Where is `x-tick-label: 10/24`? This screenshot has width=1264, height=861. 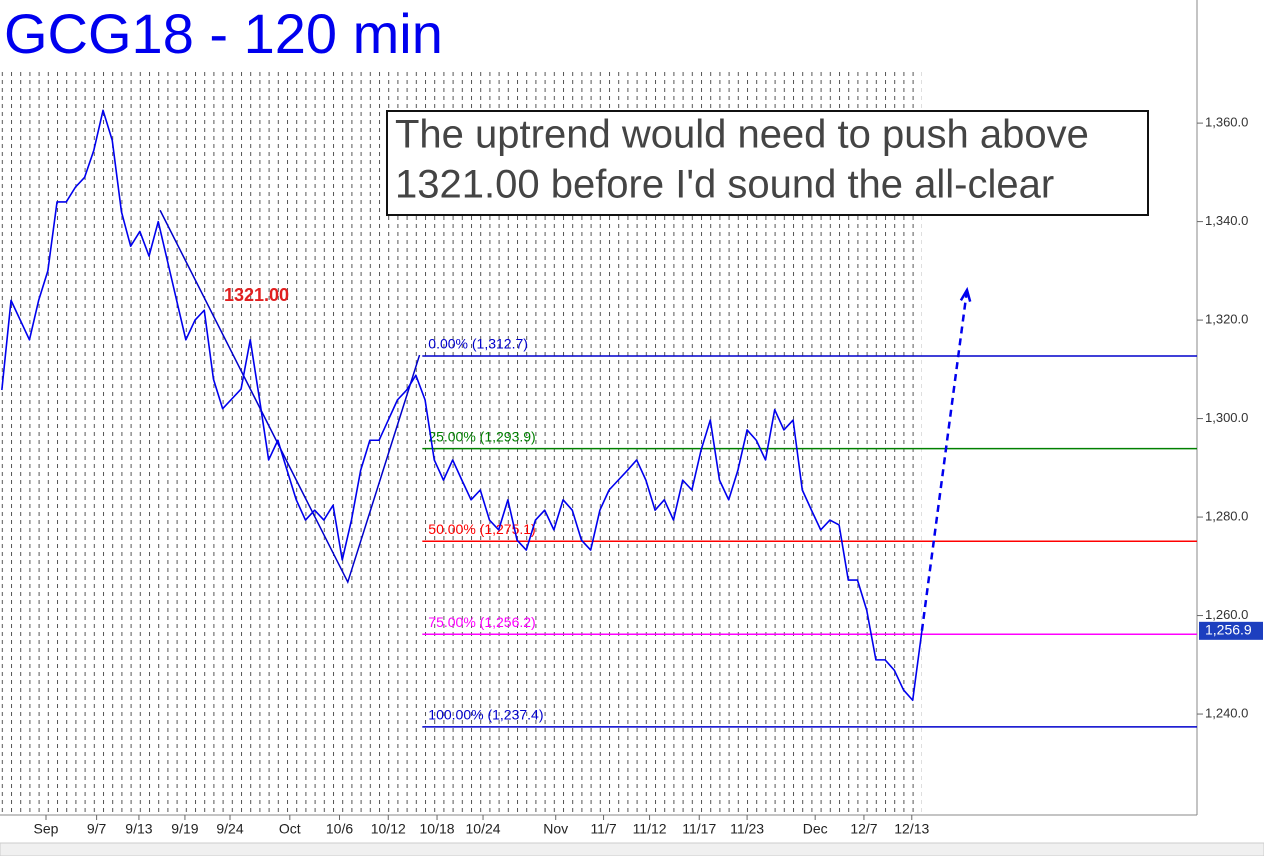 x-tick-label: 10/24 is located at coordinates (483, 829).